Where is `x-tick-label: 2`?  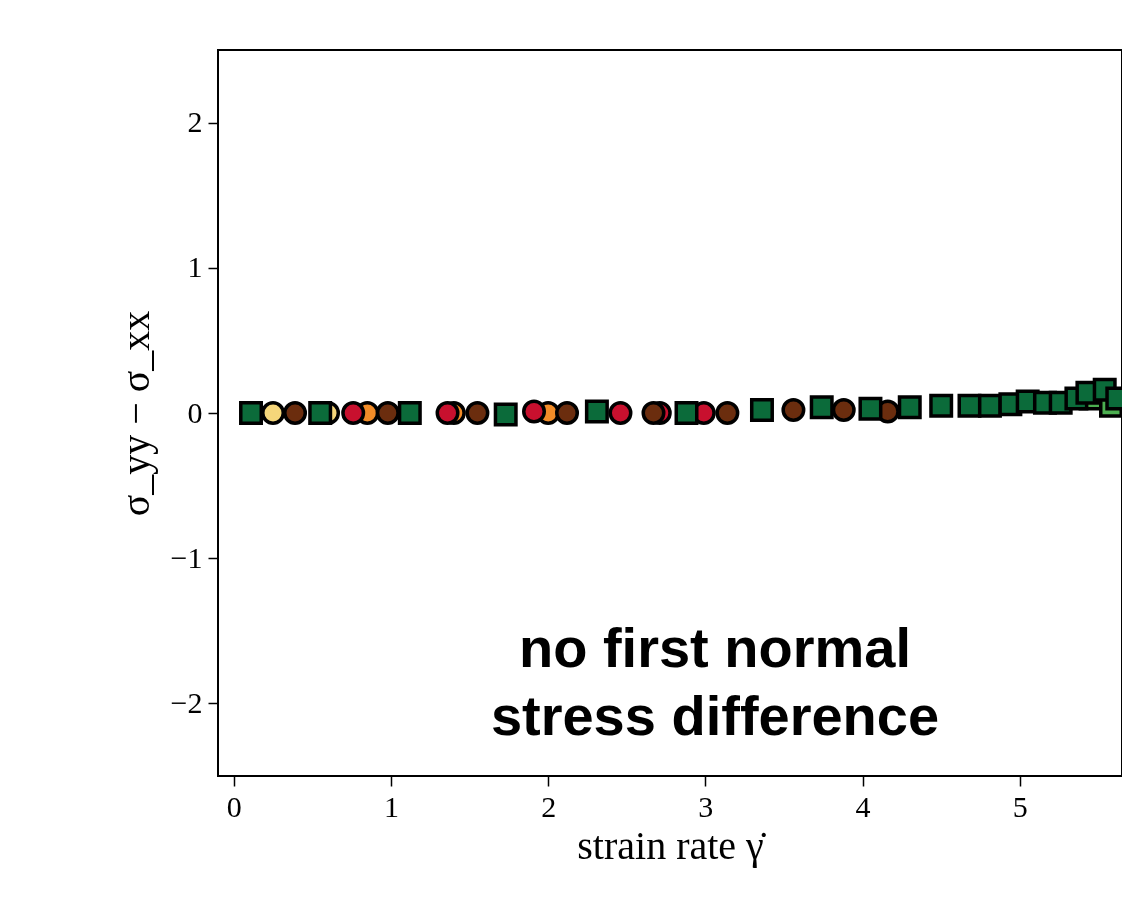 x-tick-label: 2 is located at coordinates (549, 806).